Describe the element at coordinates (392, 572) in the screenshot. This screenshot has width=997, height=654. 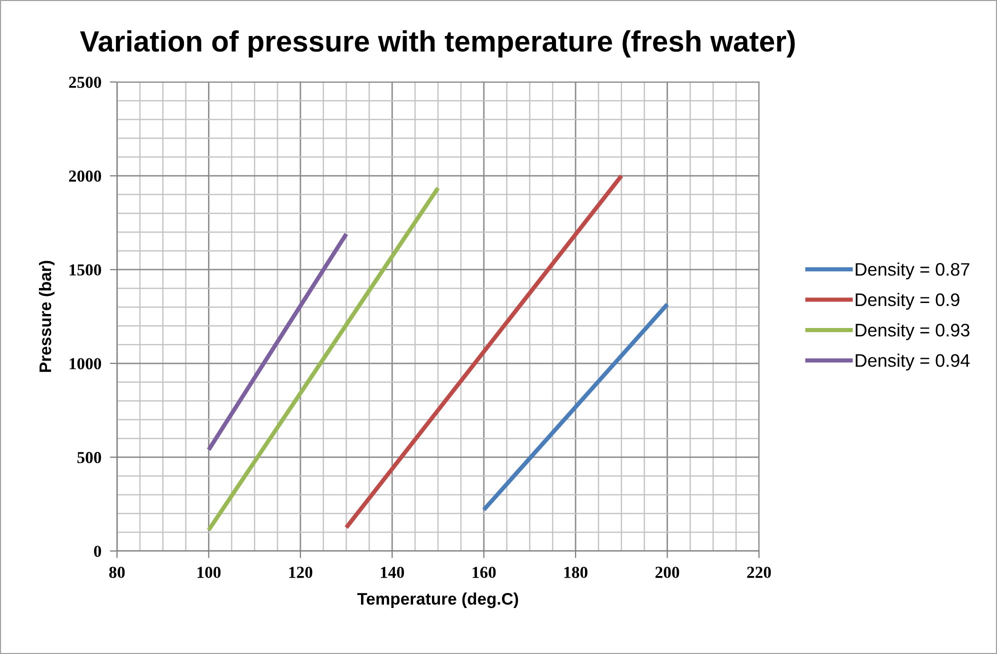
I see `x-tick-label: 140` at that location.